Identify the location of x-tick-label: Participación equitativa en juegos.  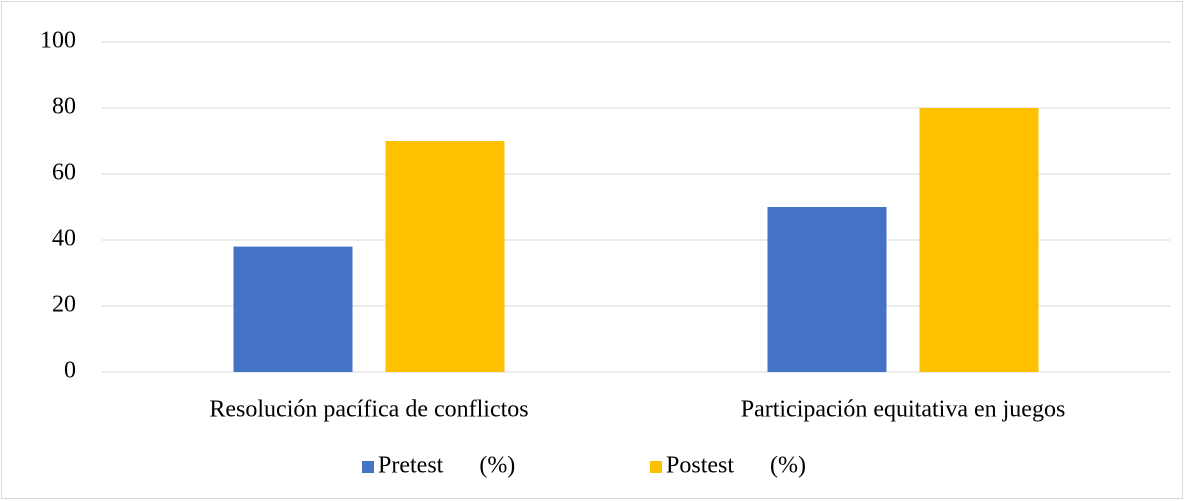
(903, 410).